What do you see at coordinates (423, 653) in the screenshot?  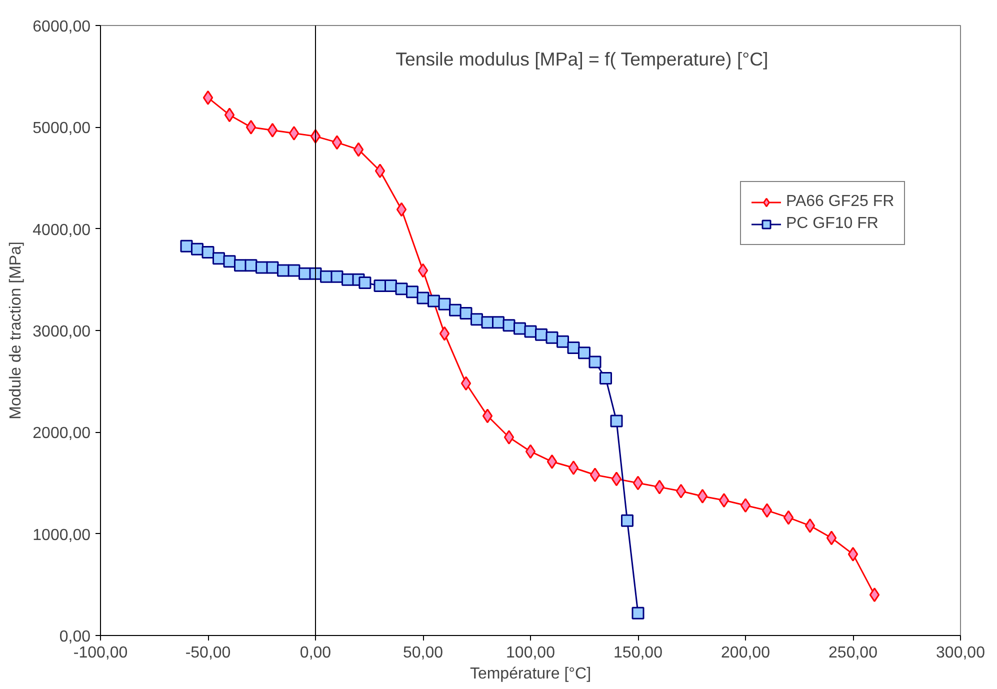 I see `x-tick-label: 50,00` at bounding box center [423, 653].